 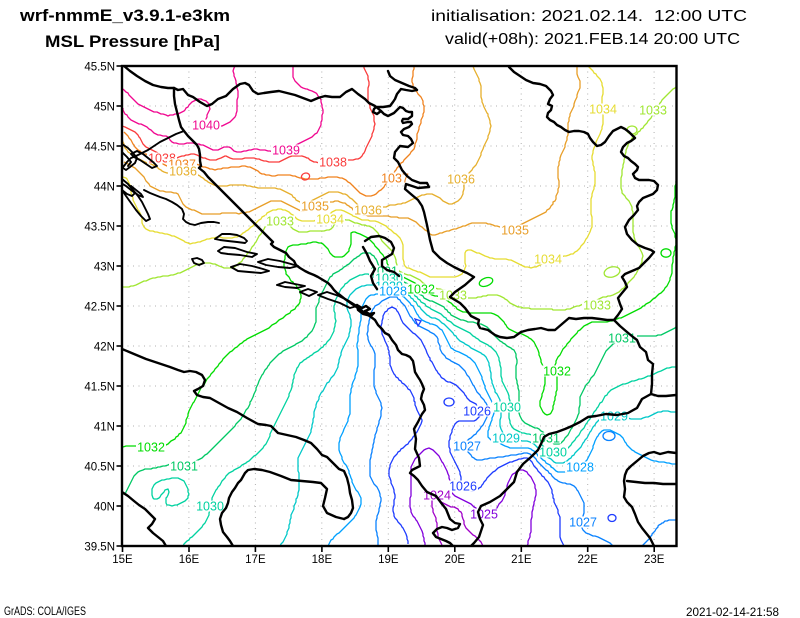 What do you see at coordinates (189, 560) in the screenshot?
I see `svg-text: 16E` at bounding box center [189, 560].